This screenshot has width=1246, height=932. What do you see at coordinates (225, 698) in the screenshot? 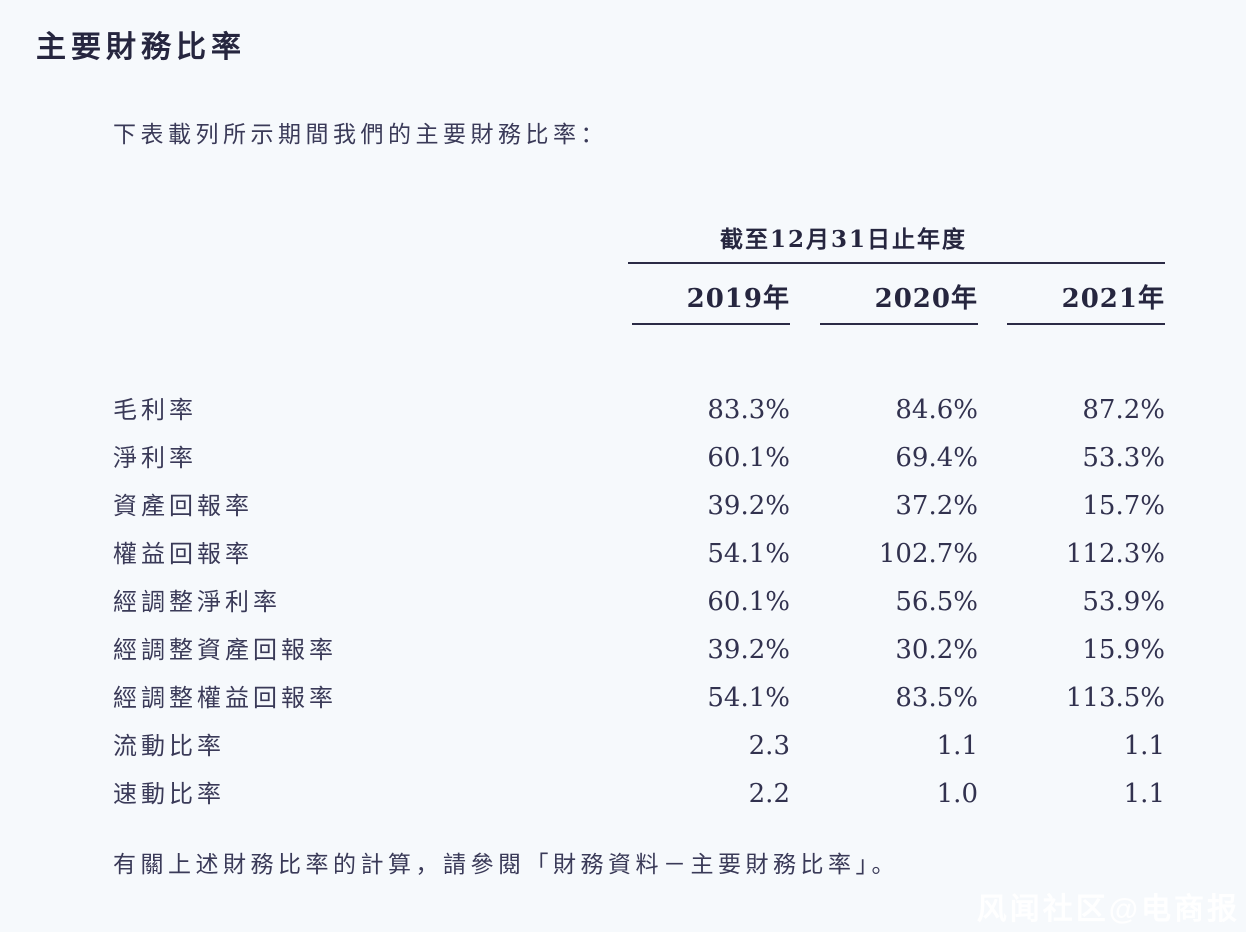
I see `row-label: 經調整權益回報率` at bounding box center [225, 698].